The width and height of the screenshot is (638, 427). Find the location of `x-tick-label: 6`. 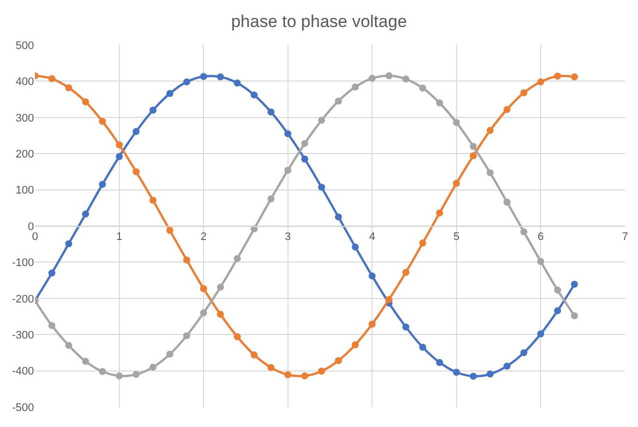

x-tick-label: 6 is located at coordinates (541, 237).